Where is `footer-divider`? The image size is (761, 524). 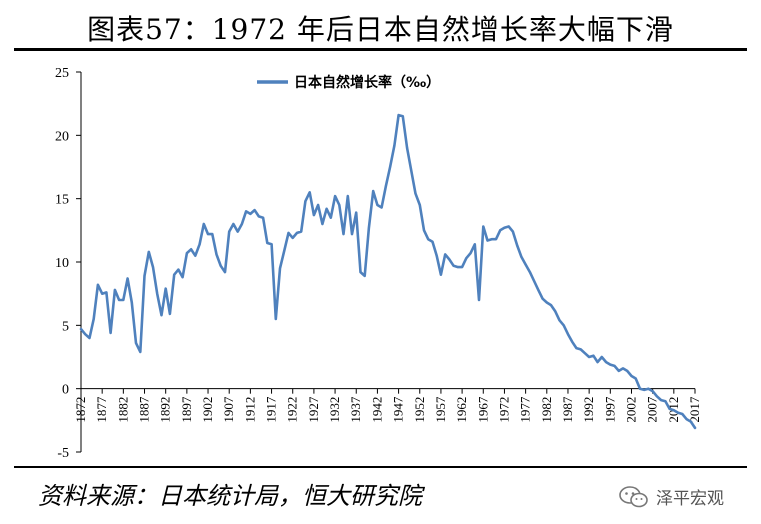
footer-divider is located at coordinates (380, 467).